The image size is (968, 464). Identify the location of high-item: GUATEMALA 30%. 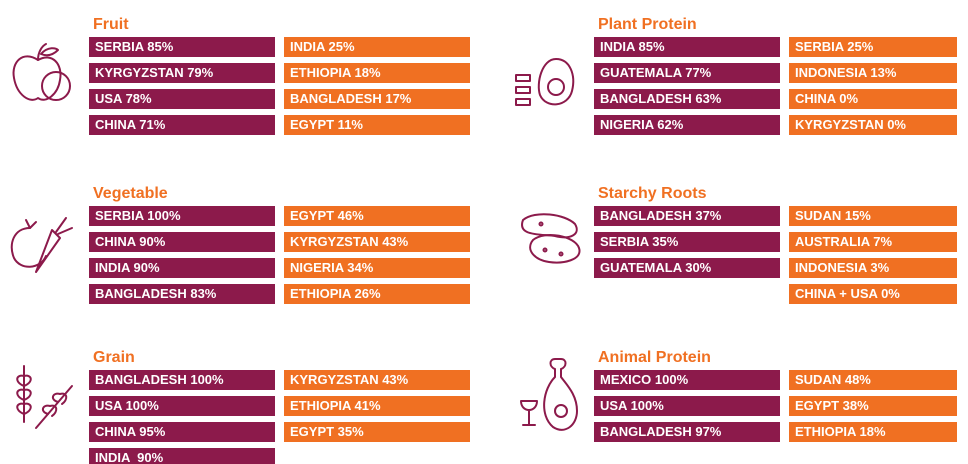
(687, 268).